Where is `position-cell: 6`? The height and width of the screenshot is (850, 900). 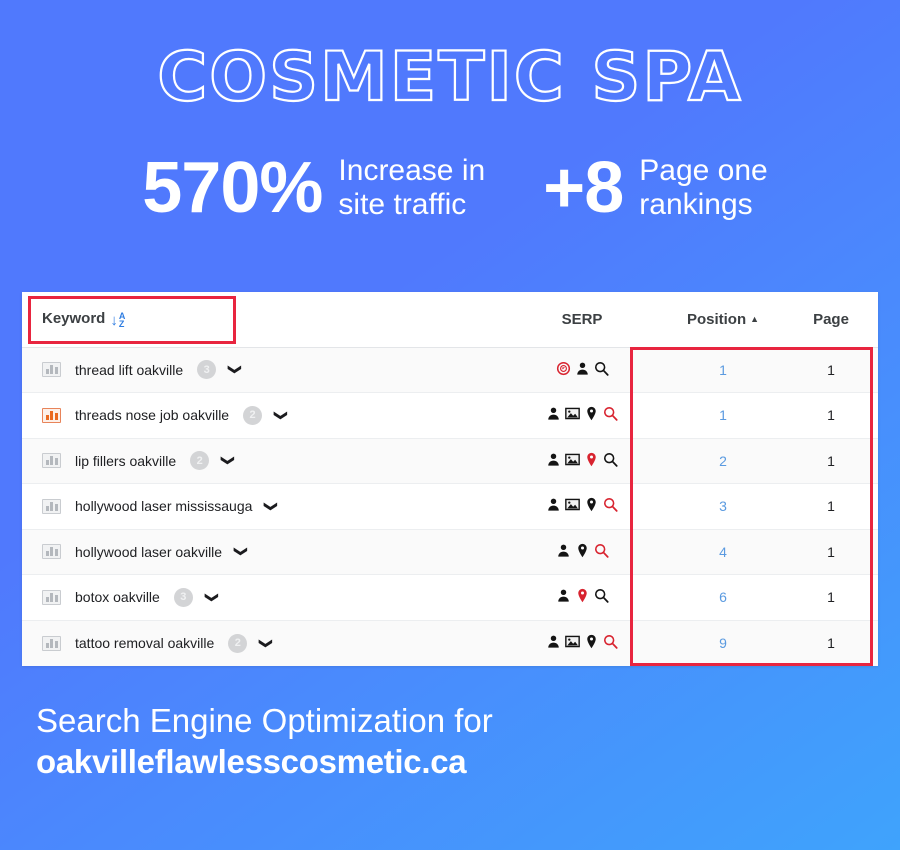 position-cell: 6 is located at coordinates (723, 597).